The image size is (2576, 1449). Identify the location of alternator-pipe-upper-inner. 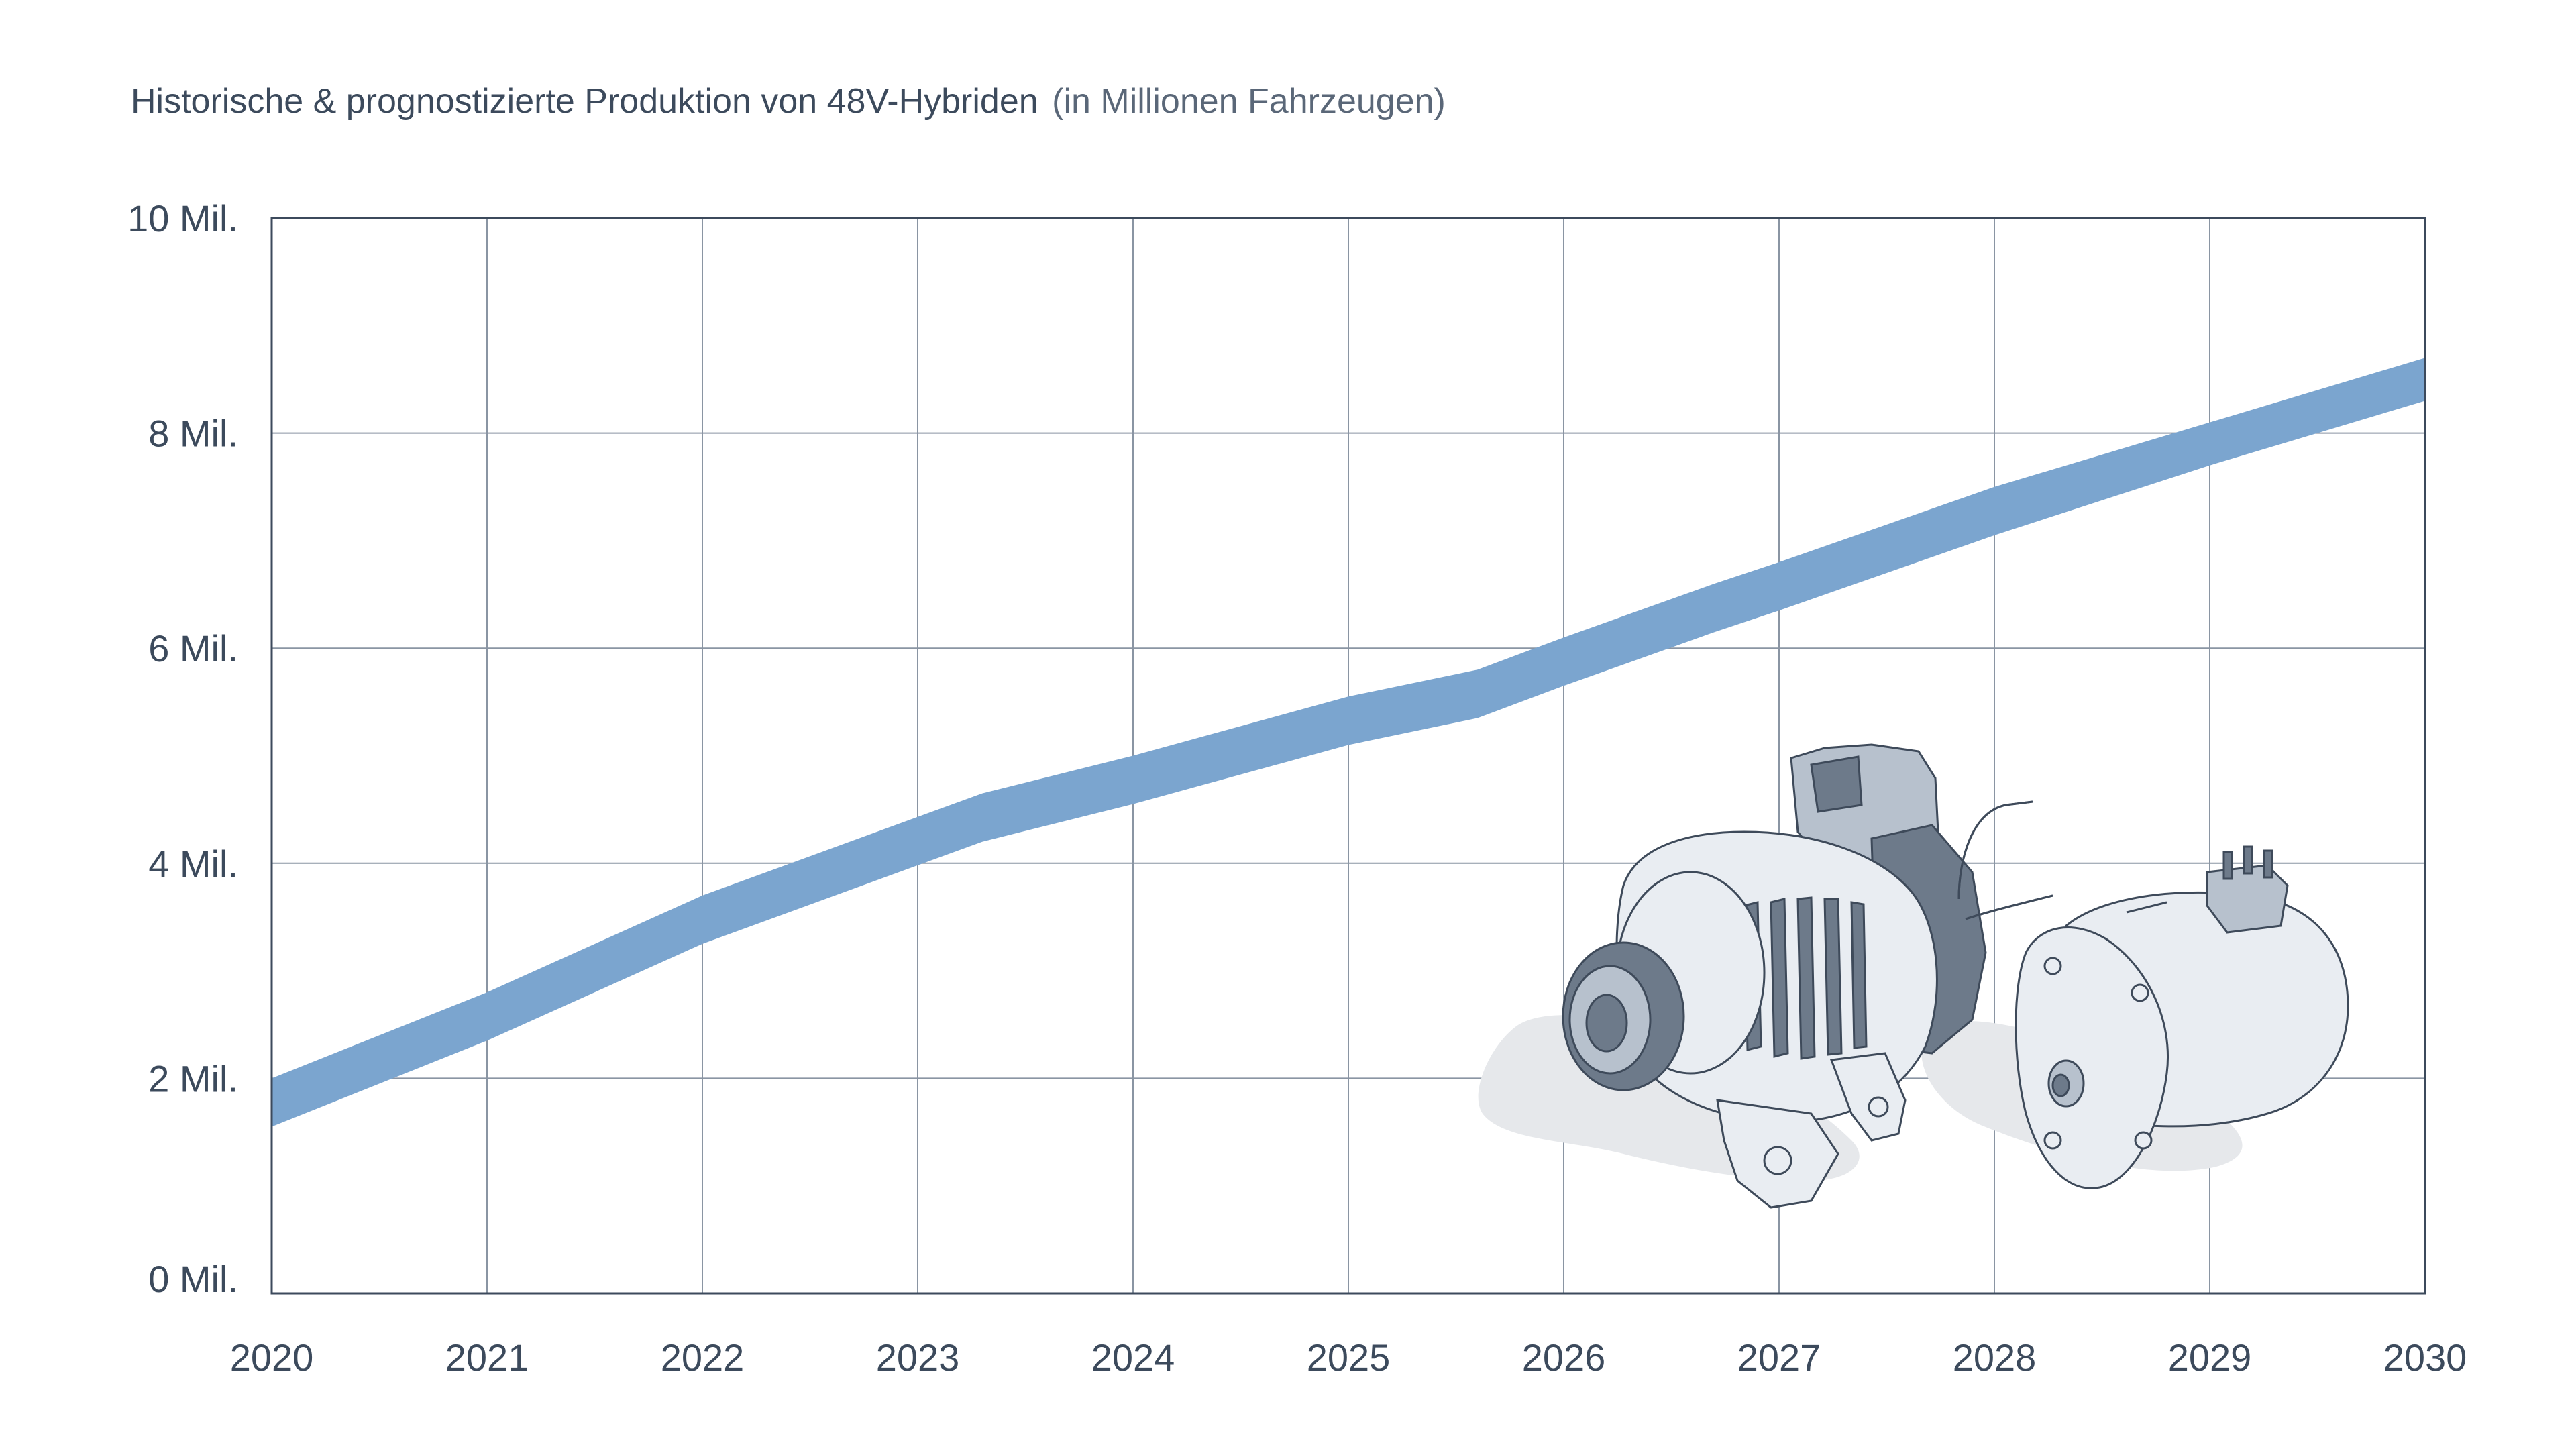
(1995, 850).